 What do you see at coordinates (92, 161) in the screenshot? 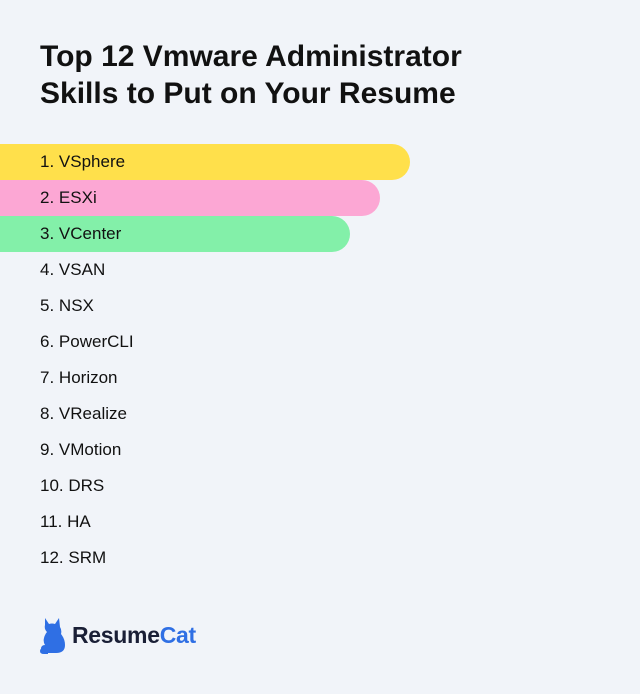
I see `skill-name: VSphere` at bounding box center [92, 161].